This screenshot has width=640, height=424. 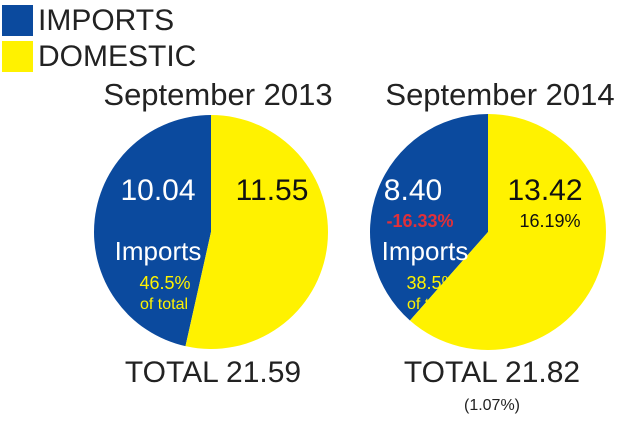 I want to click on legend-label: IMPORTS, so click(x=106, y=20).